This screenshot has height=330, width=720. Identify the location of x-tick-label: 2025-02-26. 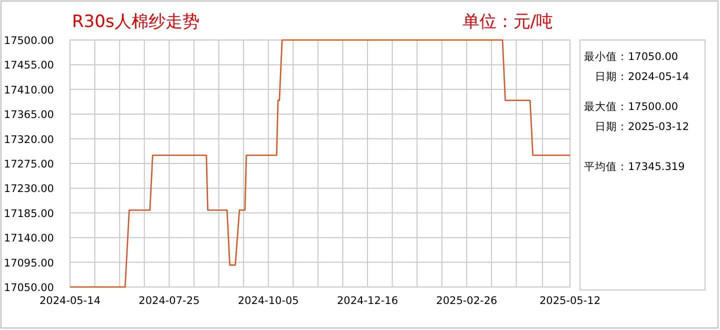
(467, 301).